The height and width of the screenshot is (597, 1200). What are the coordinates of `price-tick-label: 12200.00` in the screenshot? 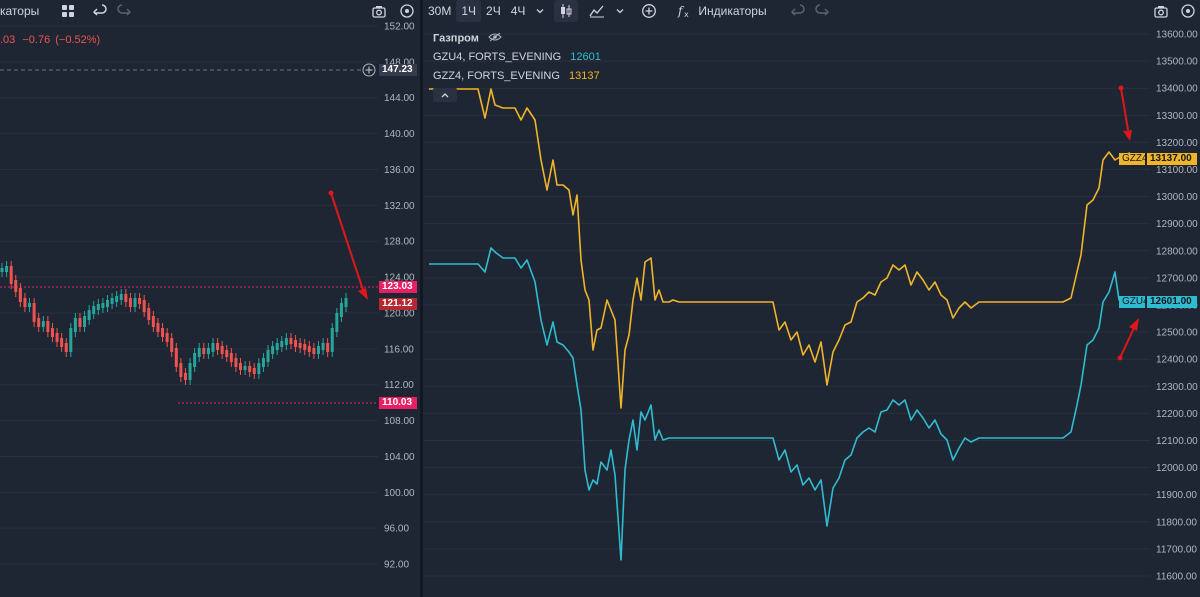 It's located at (1177, 414).